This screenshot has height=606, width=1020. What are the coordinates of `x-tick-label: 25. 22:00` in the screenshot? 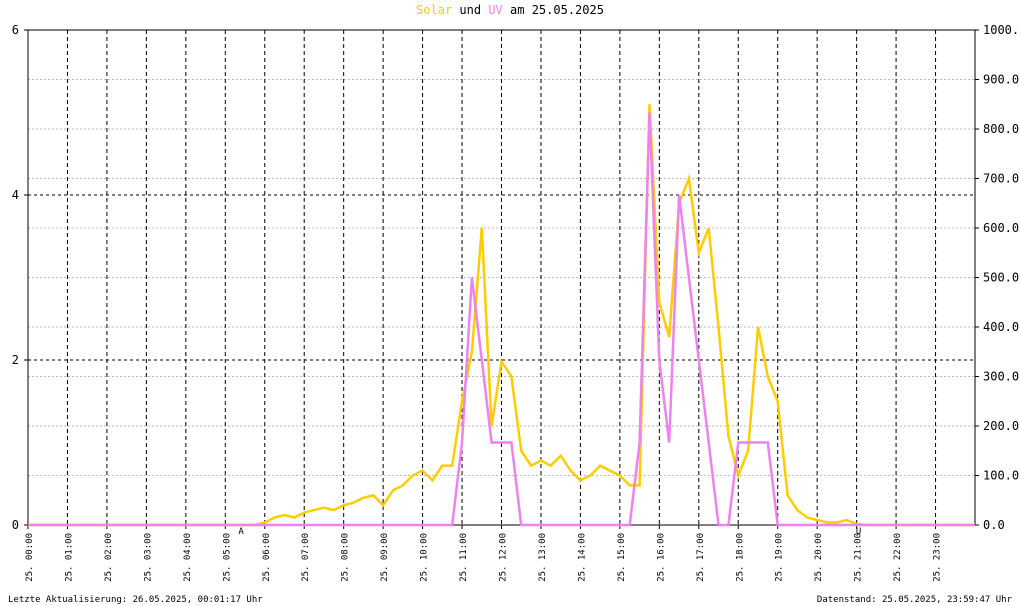 It's located at (898, 557).